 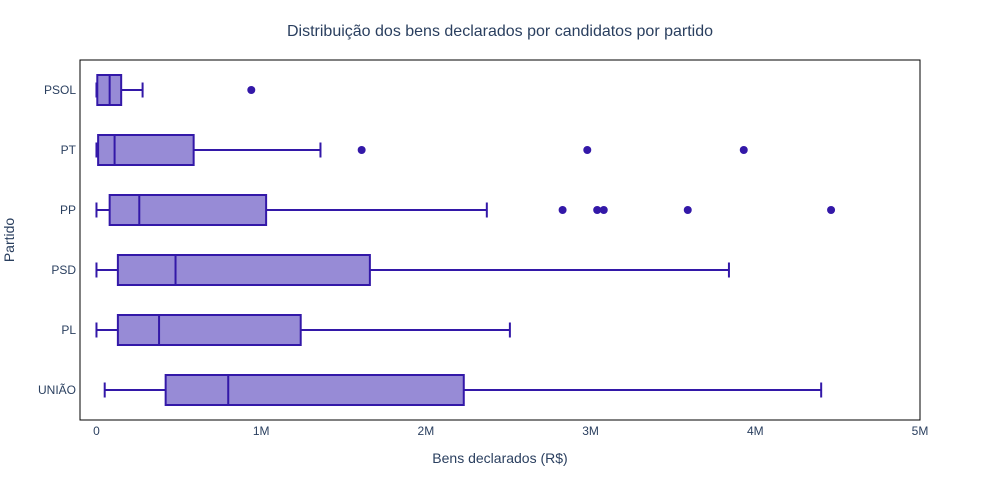 What do you see at coordinates (68, 330) in the screenshot?
I see `y-tick-label: PL` at bounding box center [68, 330].